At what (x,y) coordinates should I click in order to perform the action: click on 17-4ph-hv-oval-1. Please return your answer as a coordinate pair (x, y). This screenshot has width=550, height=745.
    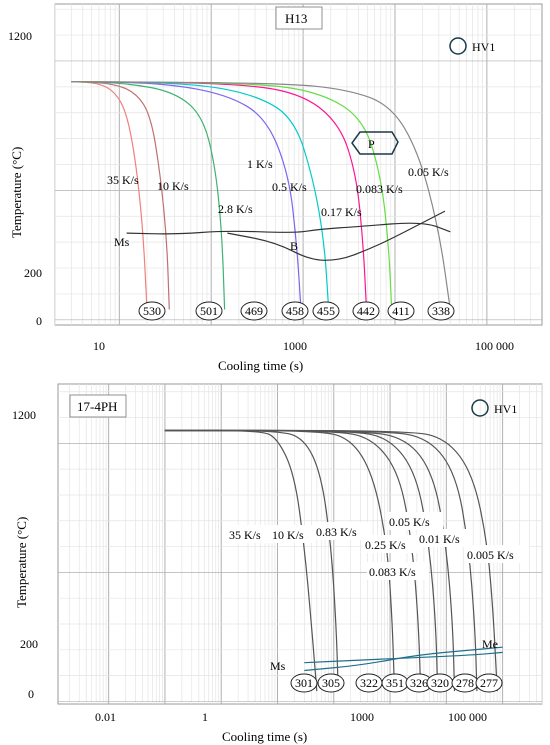
    Looking at the image, I should click on (331, 683).